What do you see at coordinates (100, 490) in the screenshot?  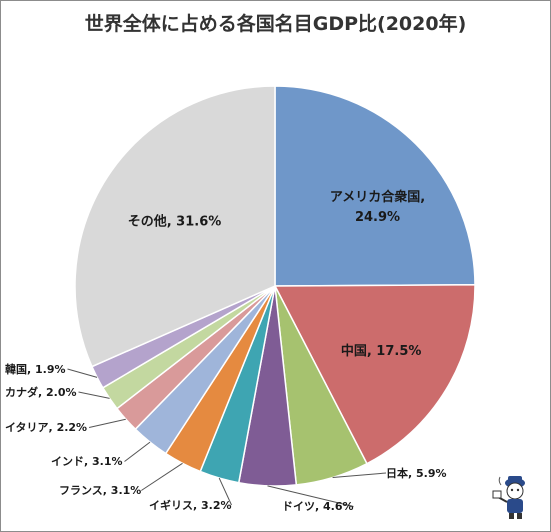 I see `data-label-5: フランス, 3.1%` at bounding box center [100, 490].